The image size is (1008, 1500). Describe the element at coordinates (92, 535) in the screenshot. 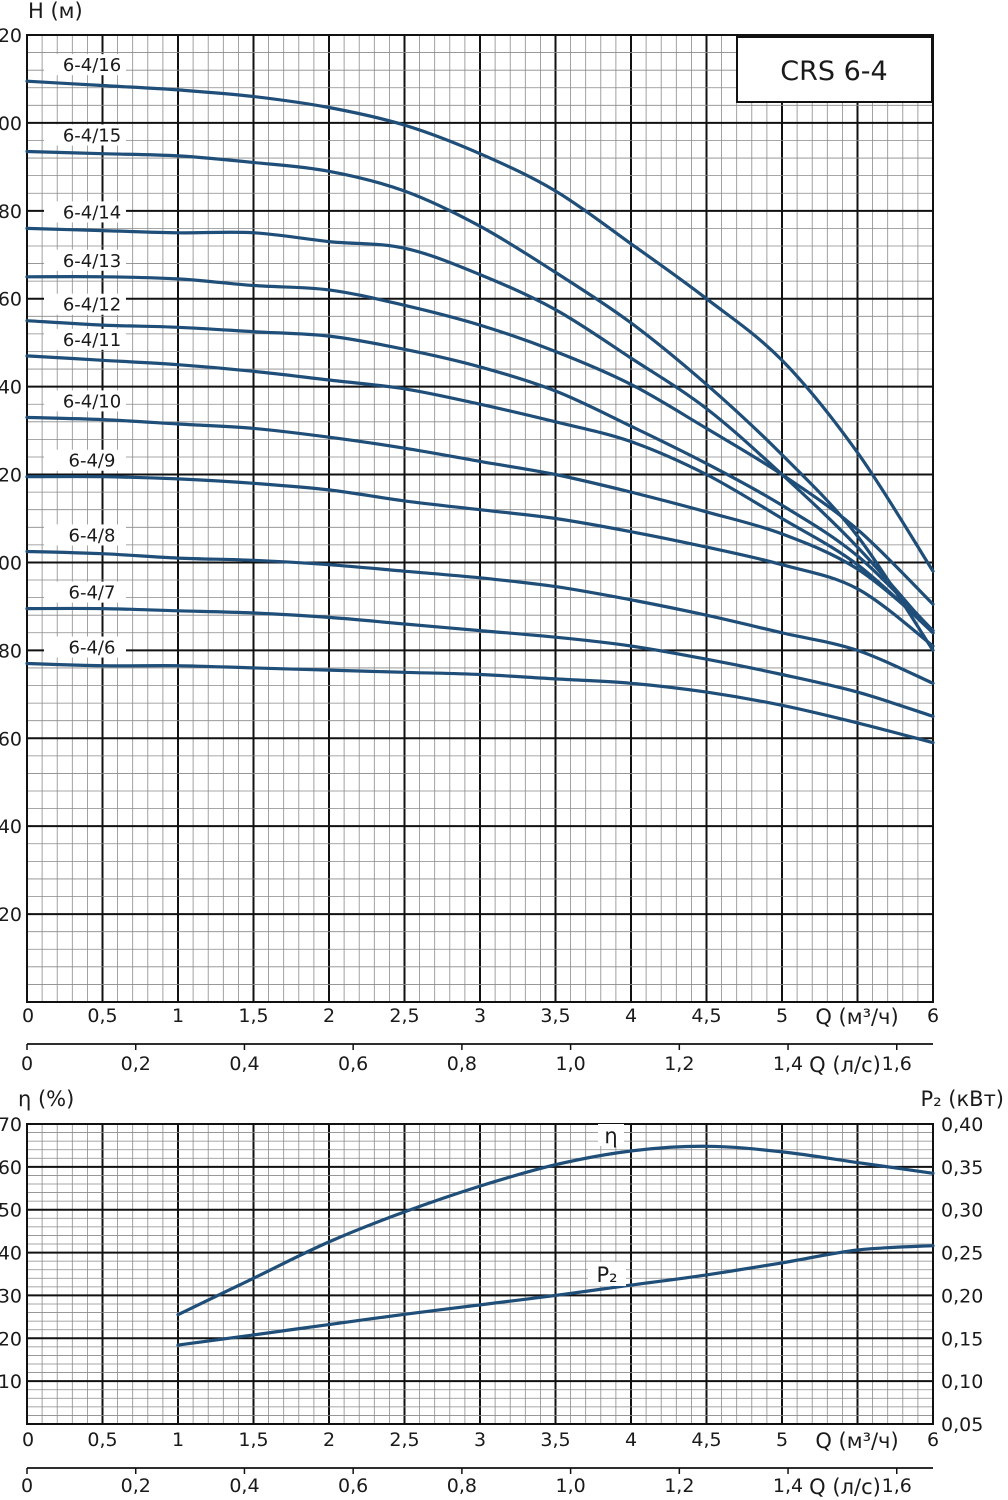

I see `curve-label-6-4-8: 6-4/8` at that location.